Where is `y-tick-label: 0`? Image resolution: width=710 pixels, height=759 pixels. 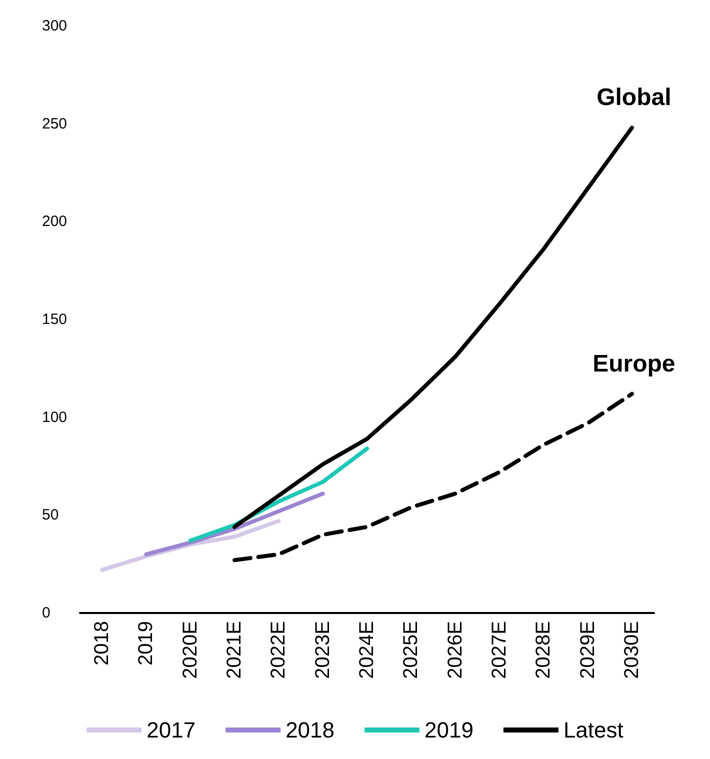 y-tick-label: 0 is located at coordinates (46, 613).